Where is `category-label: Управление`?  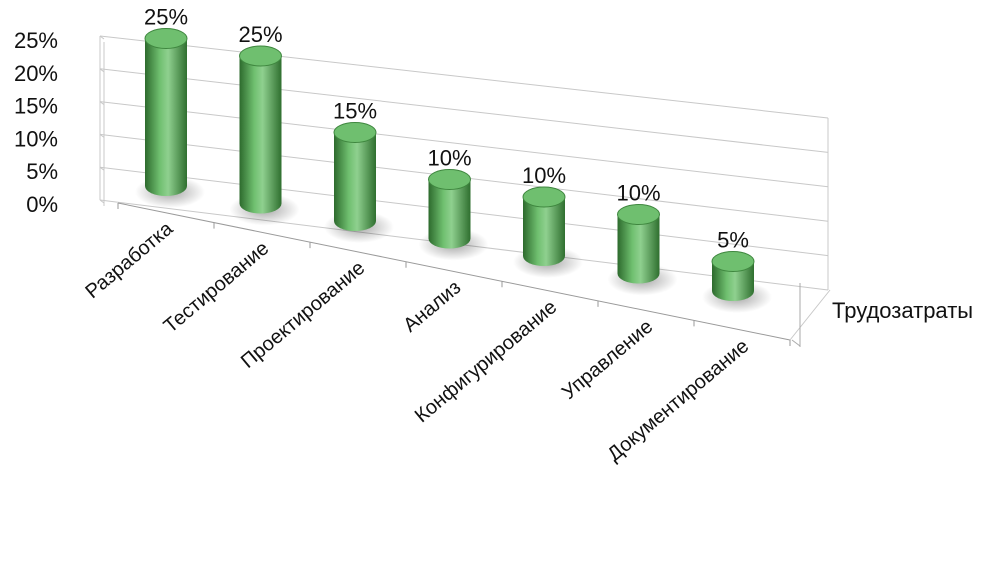 category-label: Управление is located at coordinates (607, 360).